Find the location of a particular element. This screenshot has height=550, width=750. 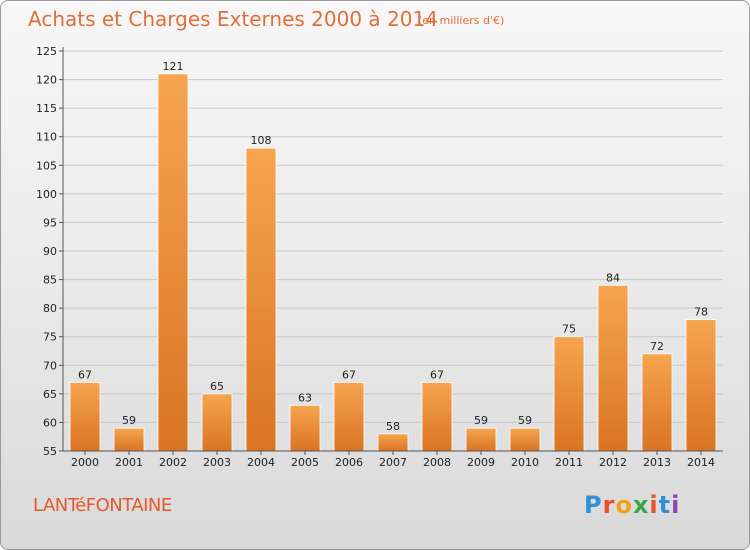

chart-subtitle: (en milliers d'€) is located at coordinates (461, 20).